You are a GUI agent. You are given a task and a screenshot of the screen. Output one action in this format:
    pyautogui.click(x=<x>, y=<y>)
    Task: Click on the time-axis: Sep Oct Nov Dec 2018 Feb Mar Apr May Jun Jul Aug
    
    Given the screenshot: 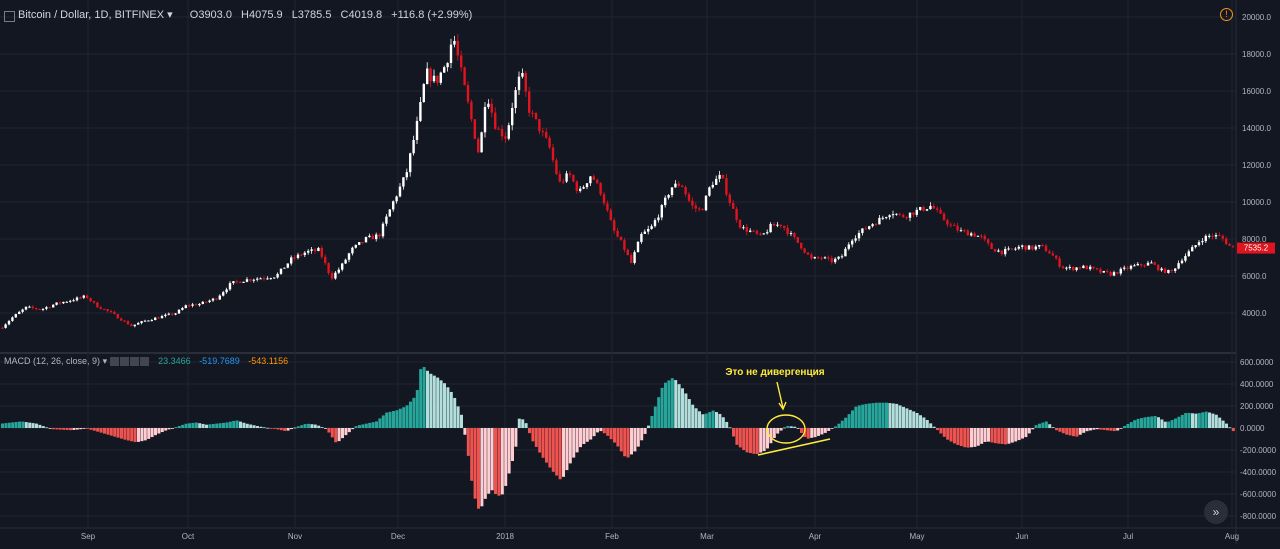 What is the action you would take?
    pyautogui.click(x=660, y=536)
    